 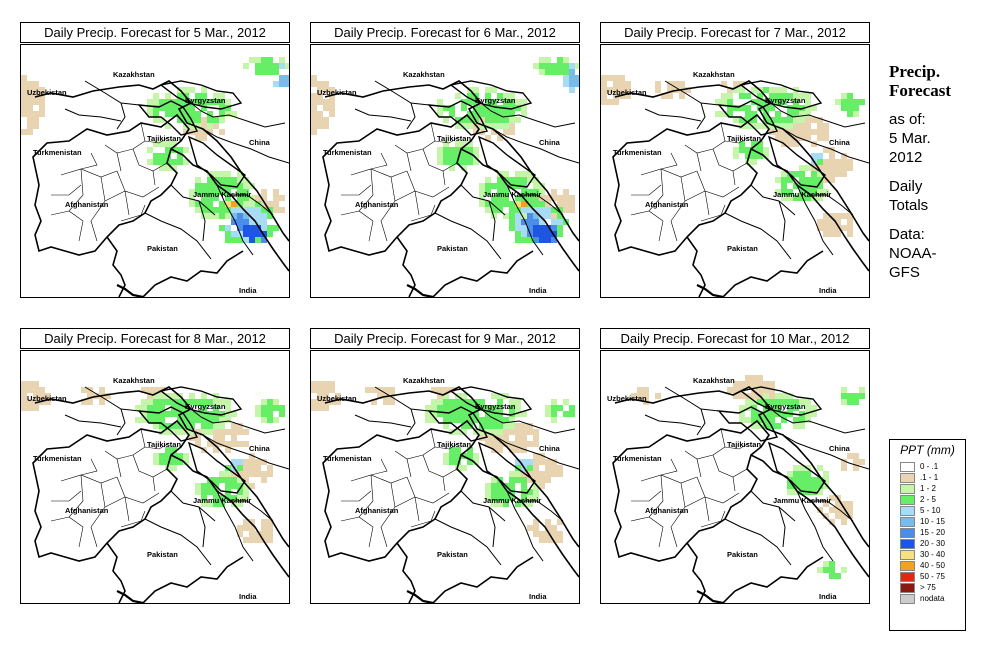 I want to click on map-label-pakistan: Pakistan, so click(x=162, y=554).